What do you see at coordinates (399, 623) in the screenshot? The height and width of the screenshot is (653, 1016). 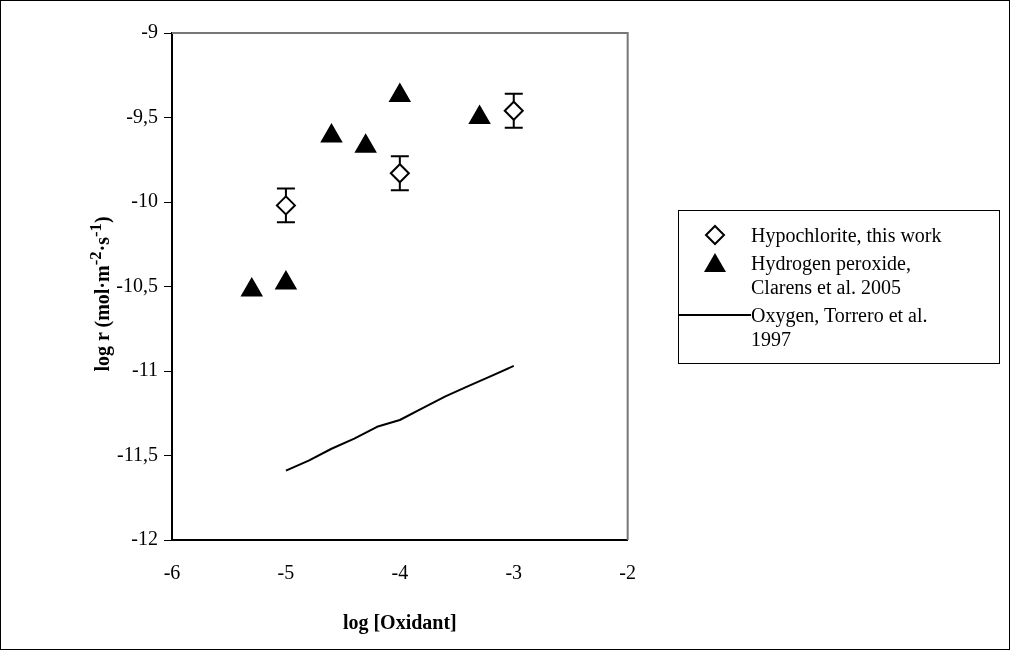 I see `x-axis-title: log [Oxidant]` at bounding box center [399, 623].